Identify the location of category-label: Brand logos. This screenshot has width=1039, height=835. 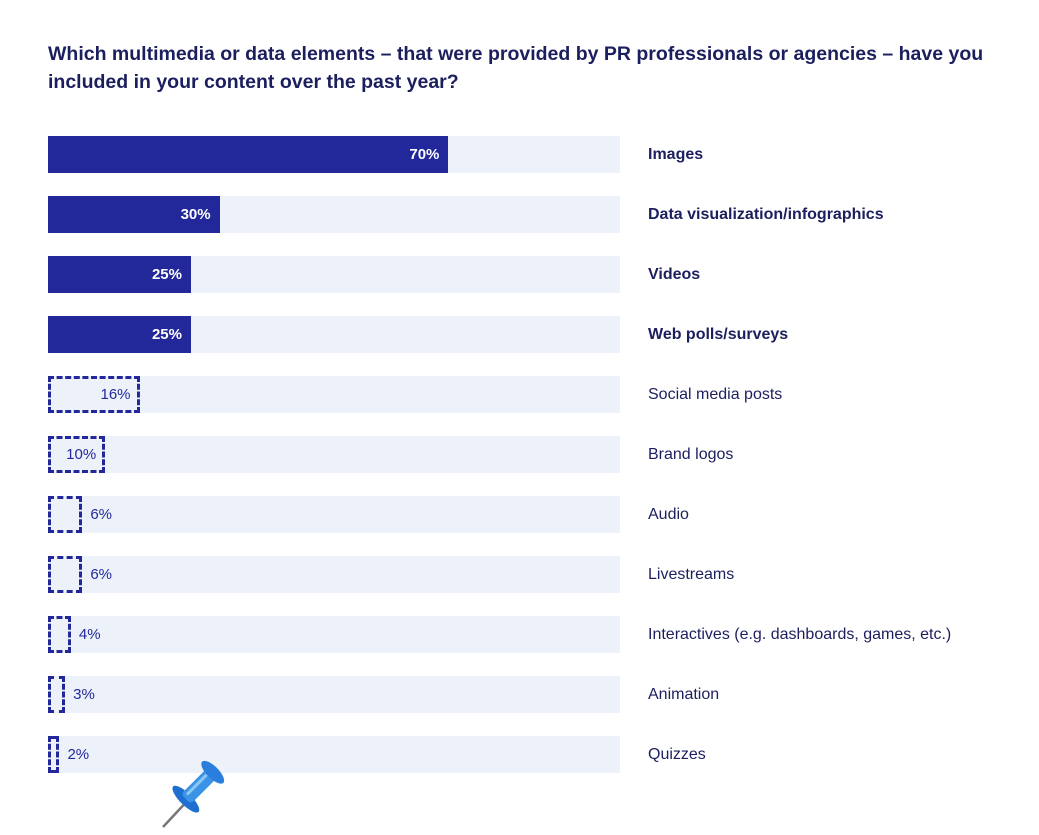
(691, 454).